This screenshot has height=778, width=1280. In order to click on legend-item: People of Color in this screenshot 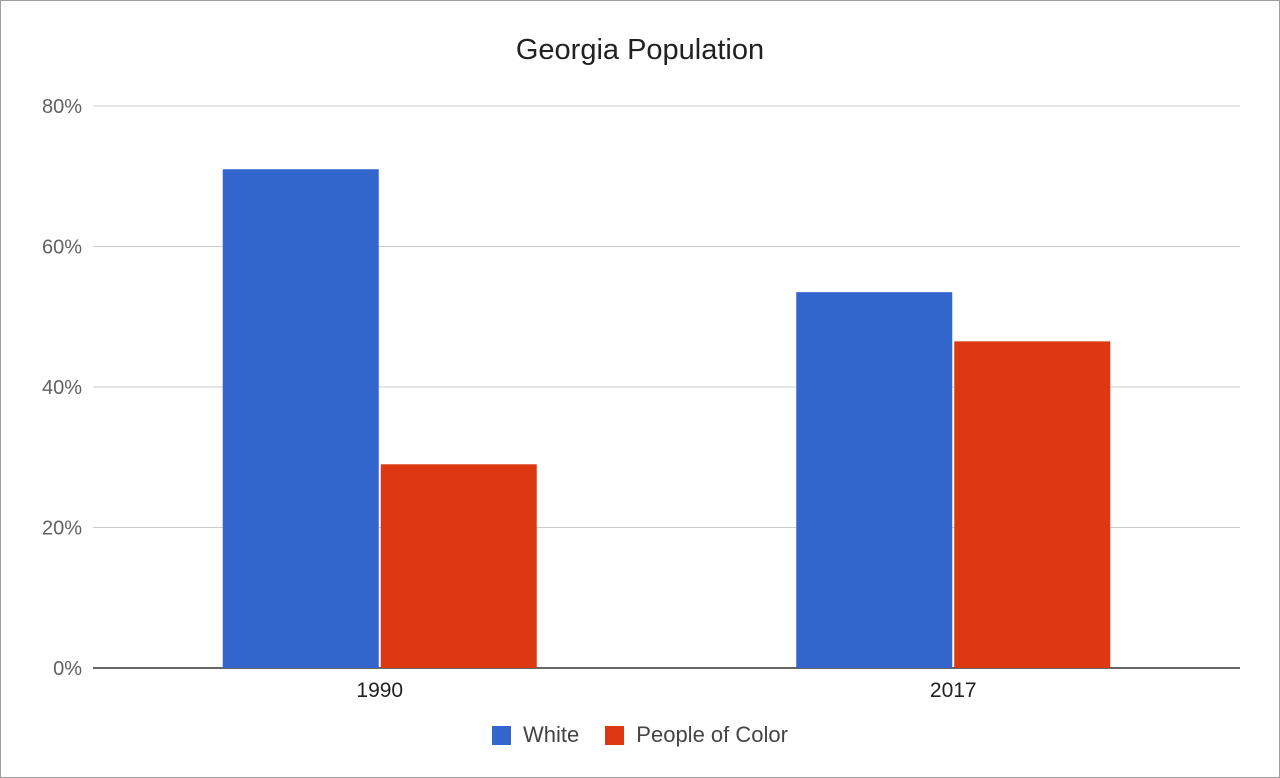, I will do `click(696, 735)`.